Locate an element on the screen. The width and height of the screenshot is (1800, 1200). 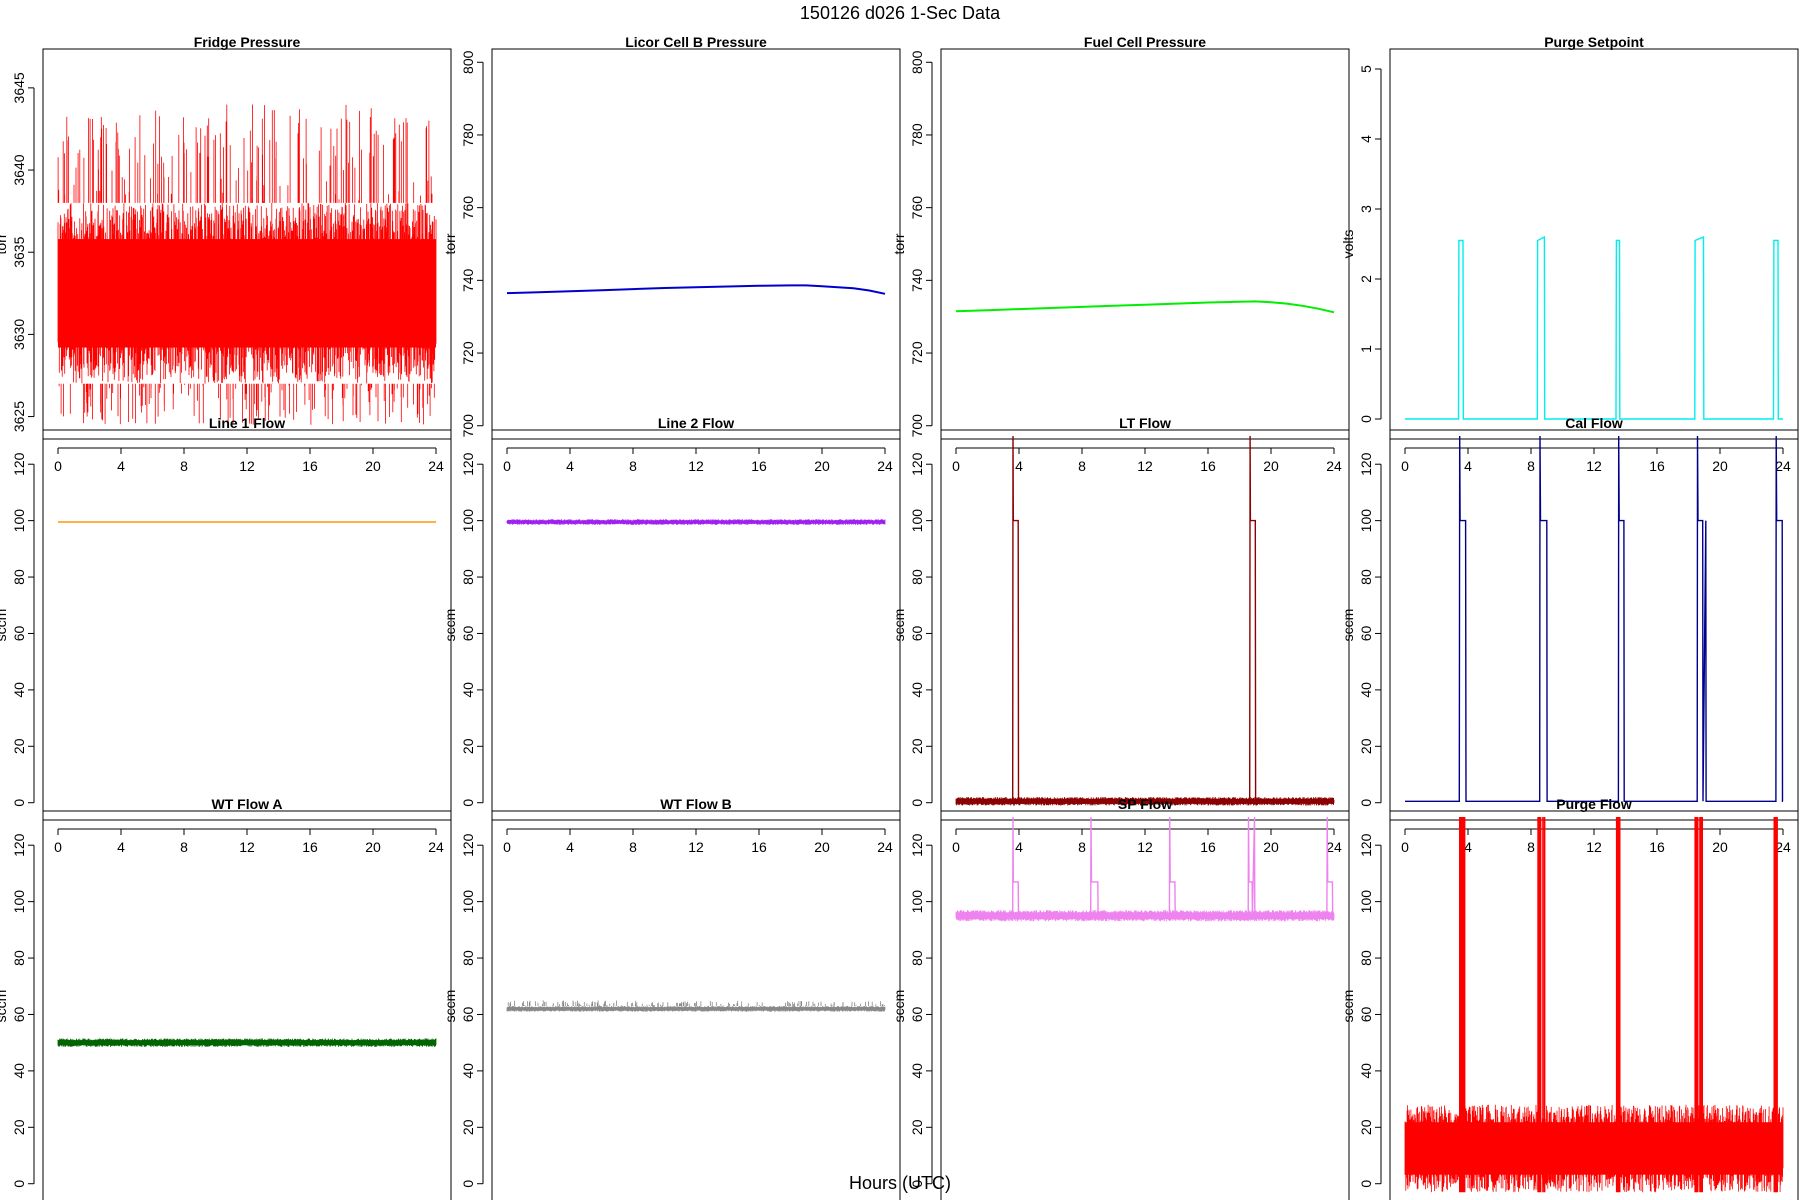
series-line is located at coordinates (696, 289).